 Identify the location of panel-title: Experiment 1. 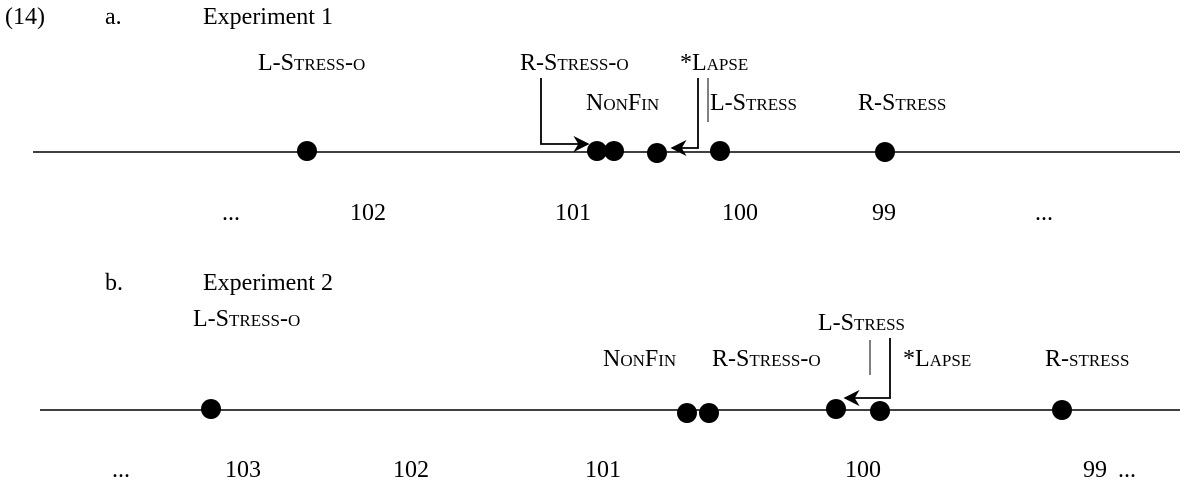
(268, 17).